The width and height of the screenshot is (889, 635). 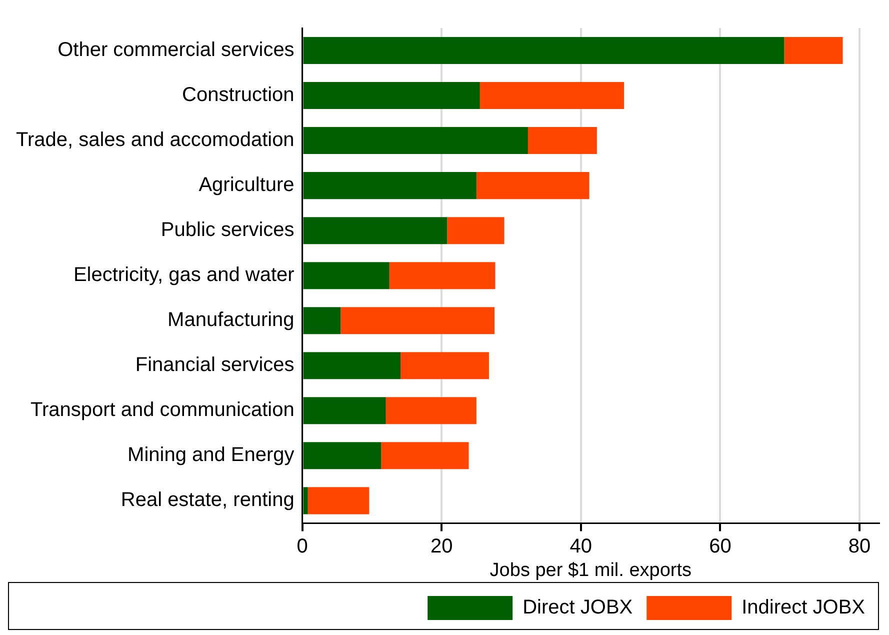 I want to click on x-tick-label: 20, so click(x=441, y=547).